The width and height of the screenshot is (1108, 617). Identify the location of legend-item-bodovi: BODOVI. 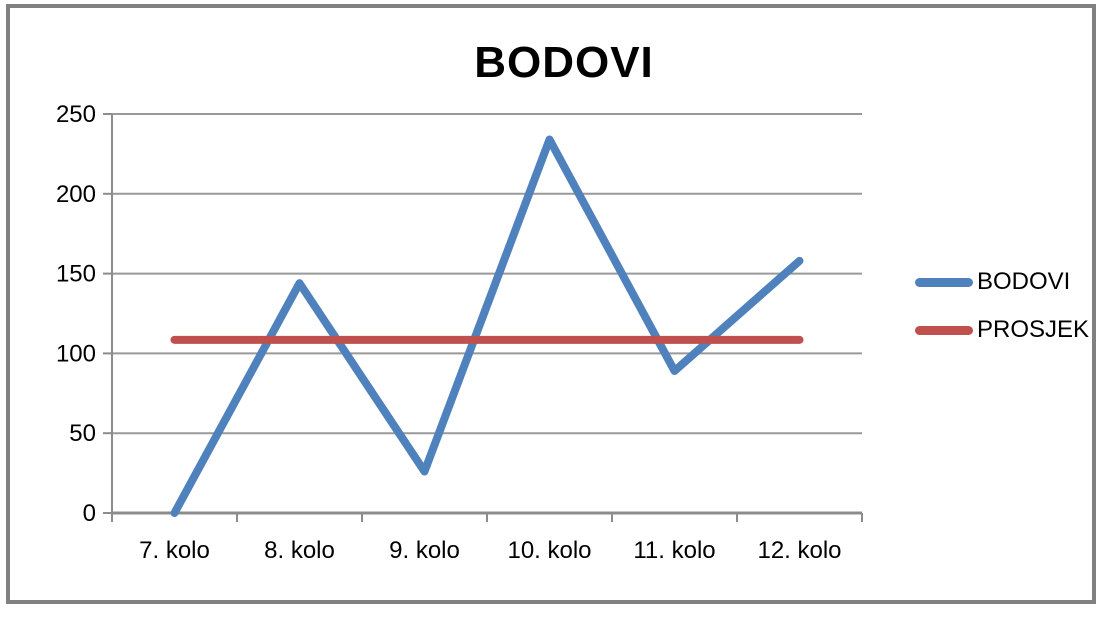
(1002, 282).